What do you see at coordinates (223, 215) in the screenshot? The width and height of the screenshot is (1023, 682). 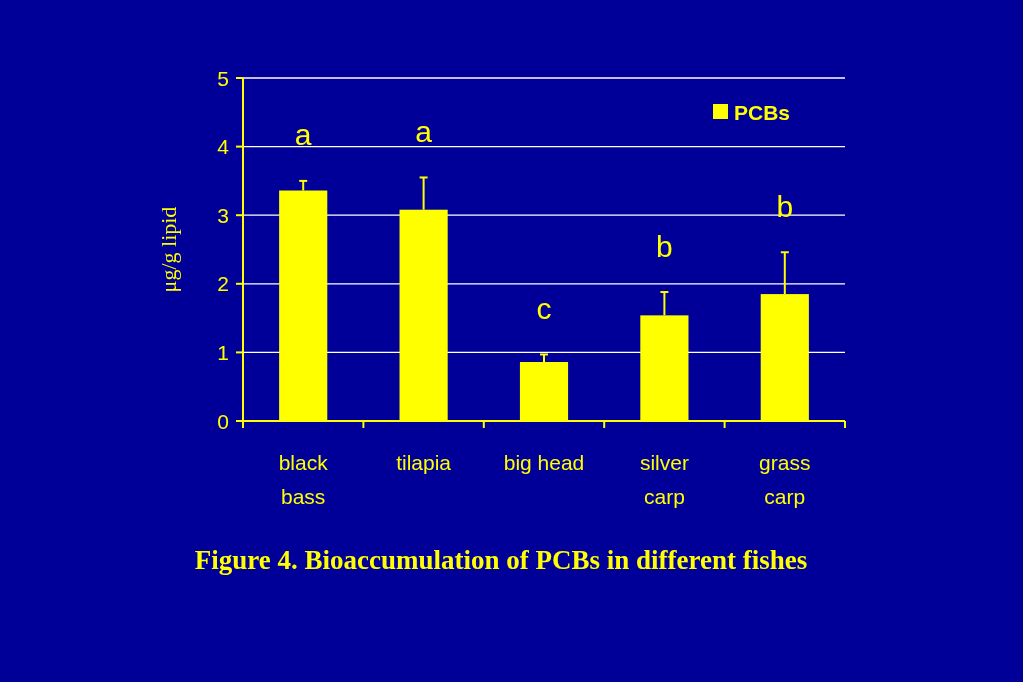 I see `y-tick-label: 3` at bounding box center [223, 215].